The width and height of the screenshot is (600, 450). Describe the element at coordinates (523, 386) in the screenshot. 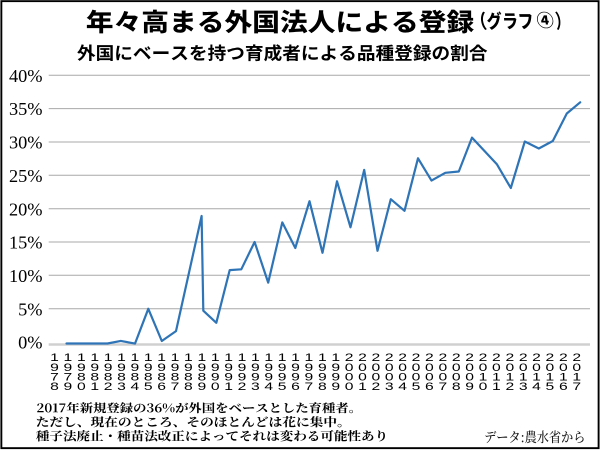

I see `svg-text: 3` at that location.